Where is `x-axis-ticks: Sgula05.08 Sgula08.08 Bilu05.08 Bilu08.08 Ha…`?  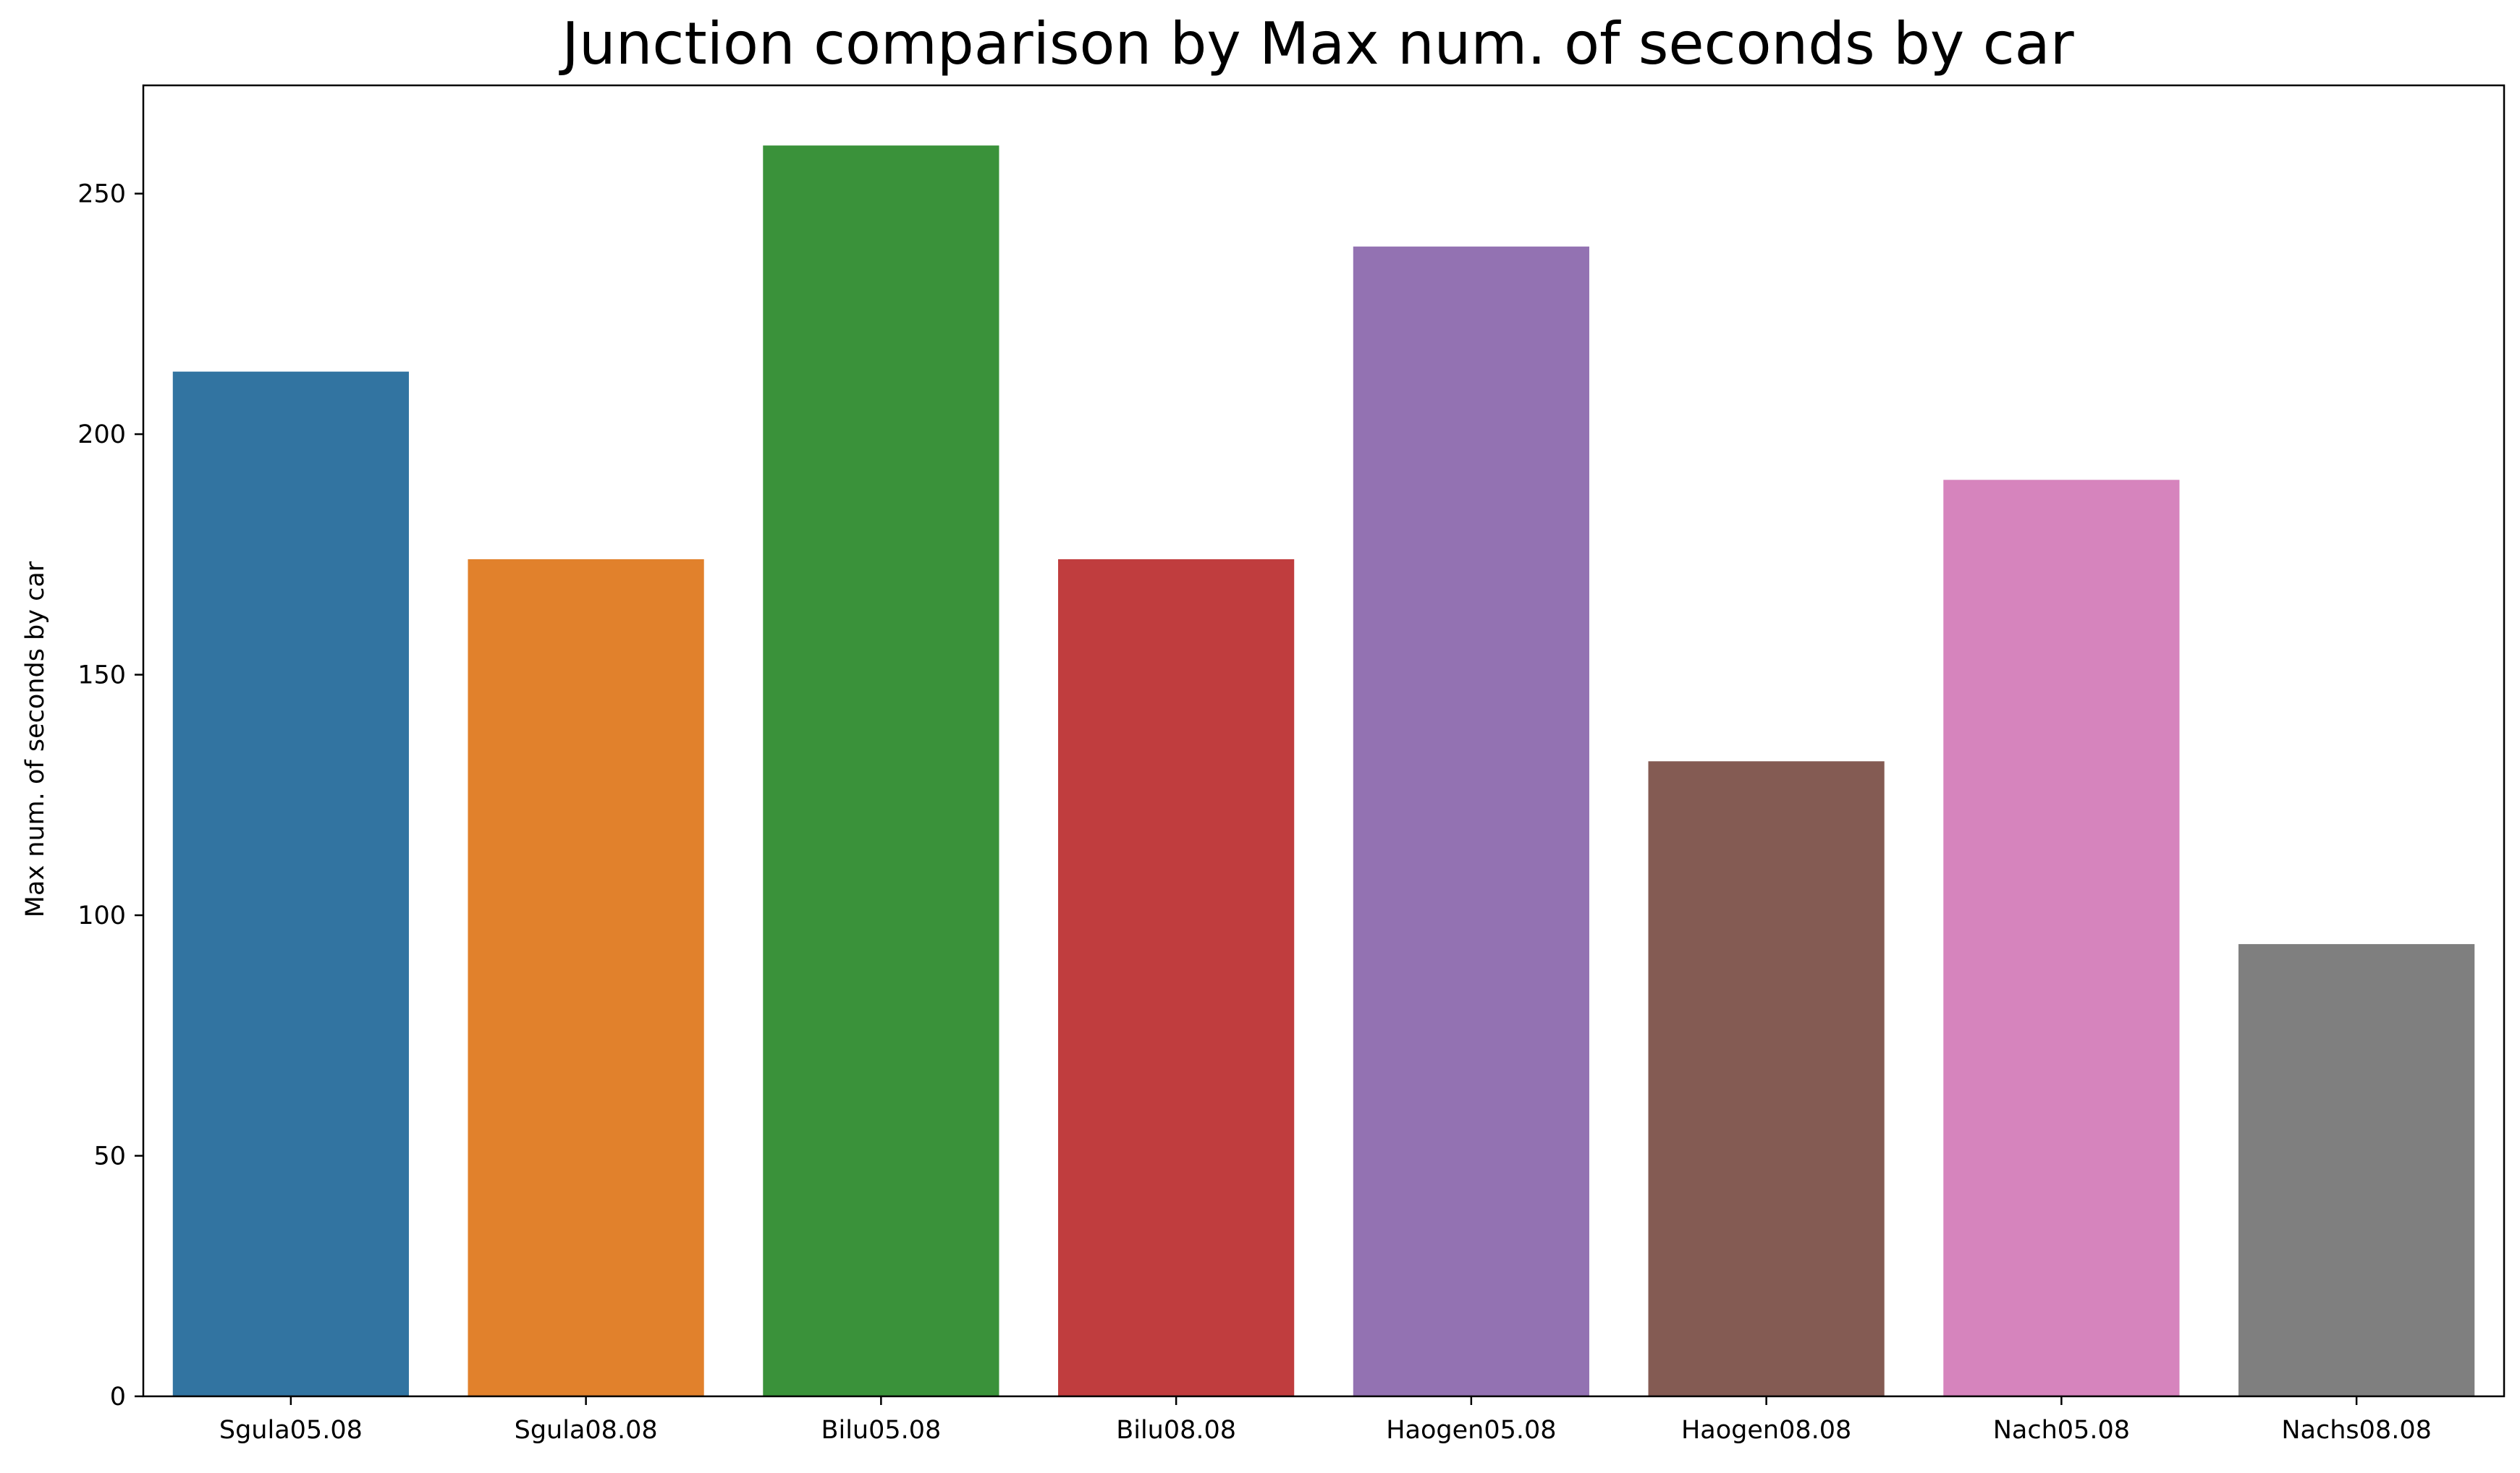 x-axis-ticks: Sgula05.08 Sgula08.08 Bilu05.08 Bilu08.08 Ha… is located at coordinates (1325, 1420).